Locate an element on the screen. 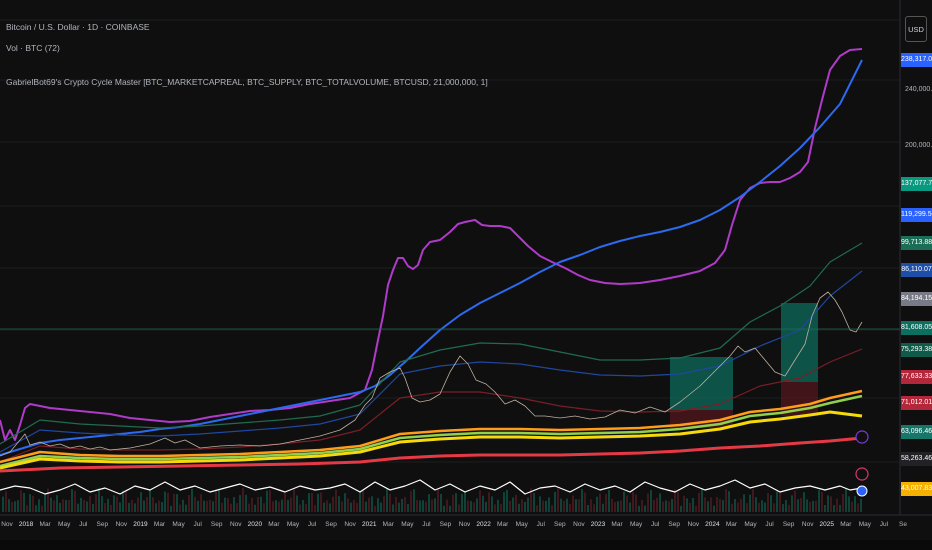 This screenshot has width=932, height=550. x-tick-label: 2020 is located at coordinates (255, 524).